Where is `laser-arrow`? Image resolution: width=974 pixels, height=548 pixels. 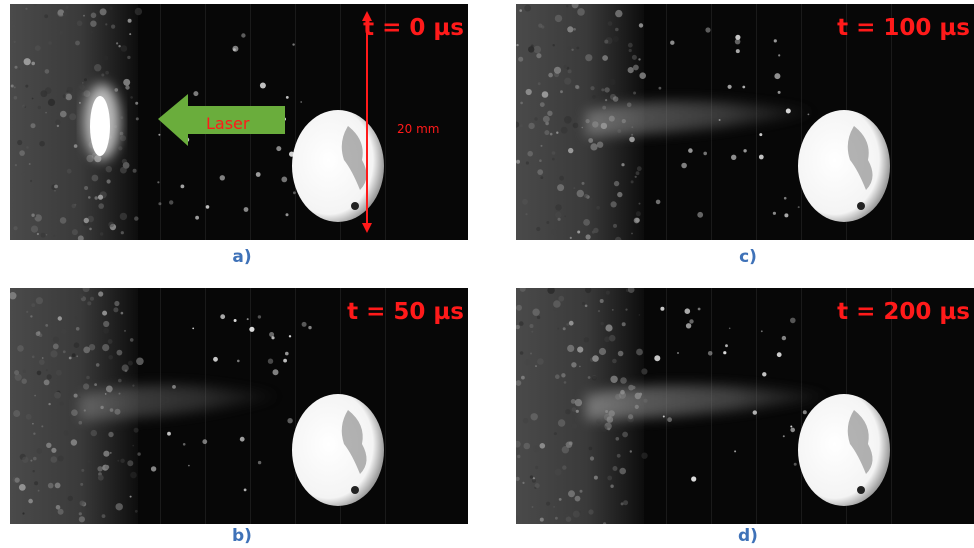
laser-arrow is located at coordinates (221, 120).